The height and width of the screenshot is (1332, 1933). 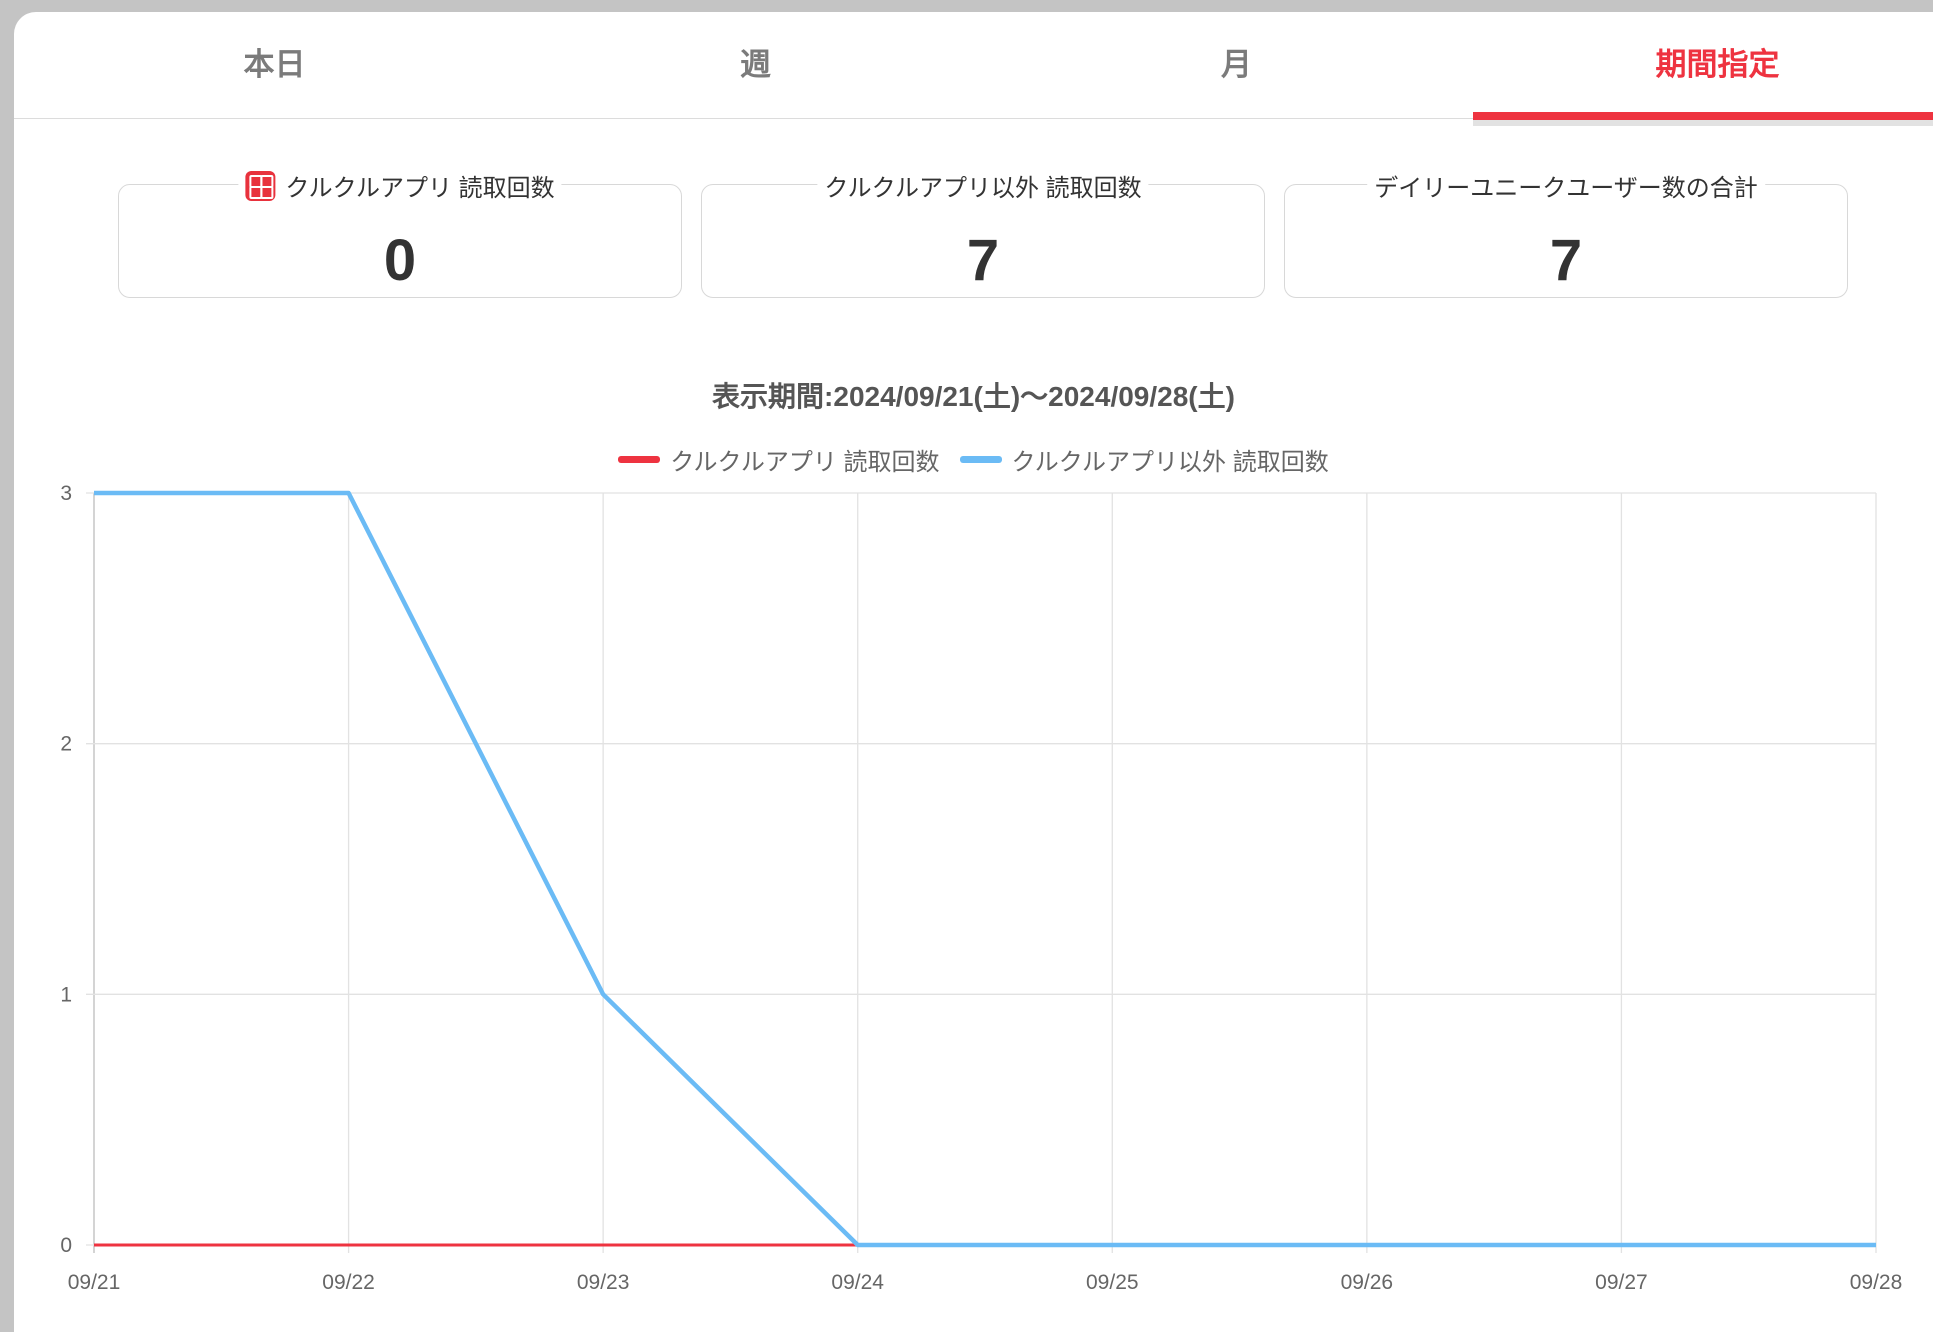 I want to click on legend-label-app: クルクルアプリ 読取回数, so click(x=805, y=462).